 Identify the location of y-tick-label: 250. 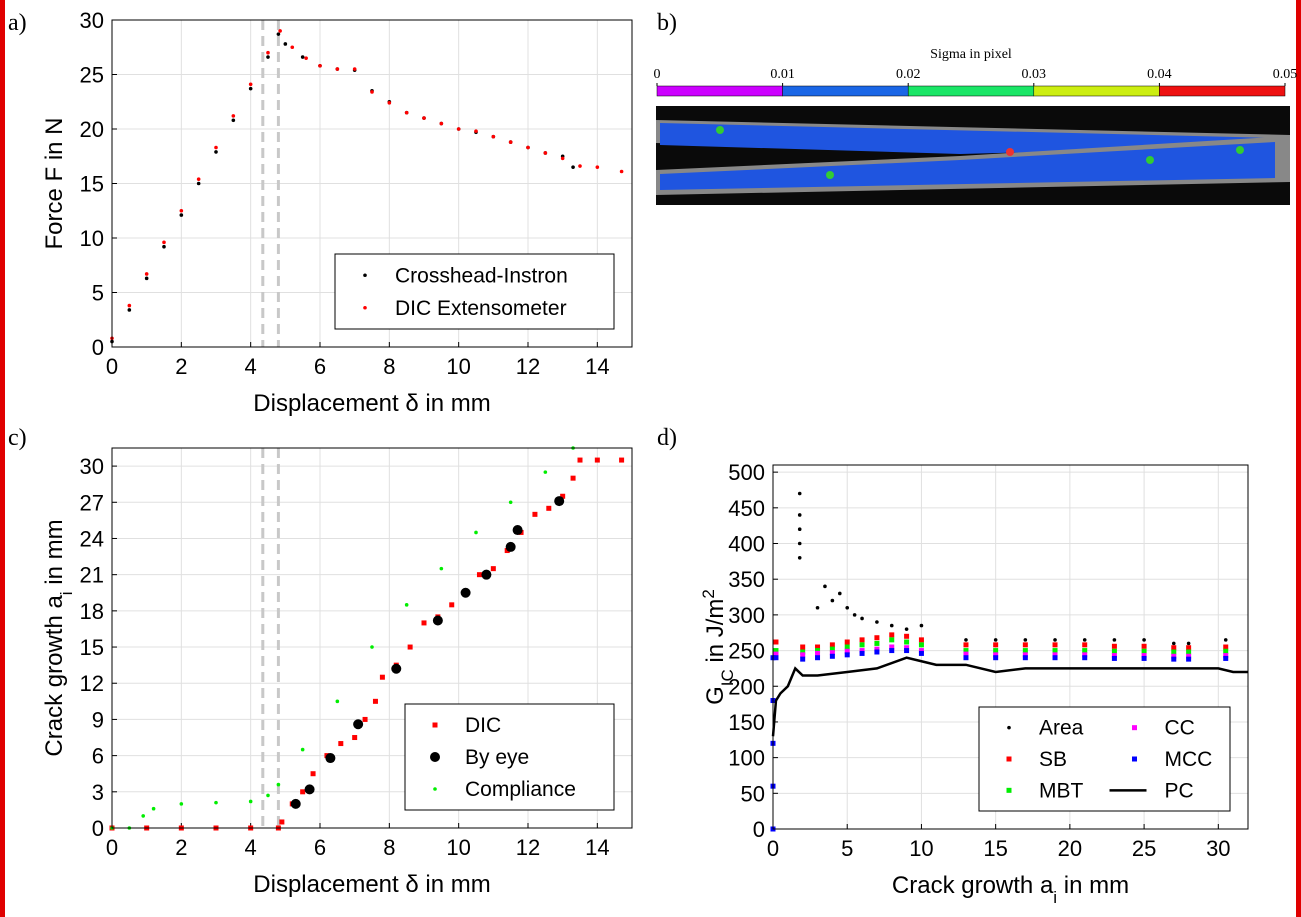
(746, 651).